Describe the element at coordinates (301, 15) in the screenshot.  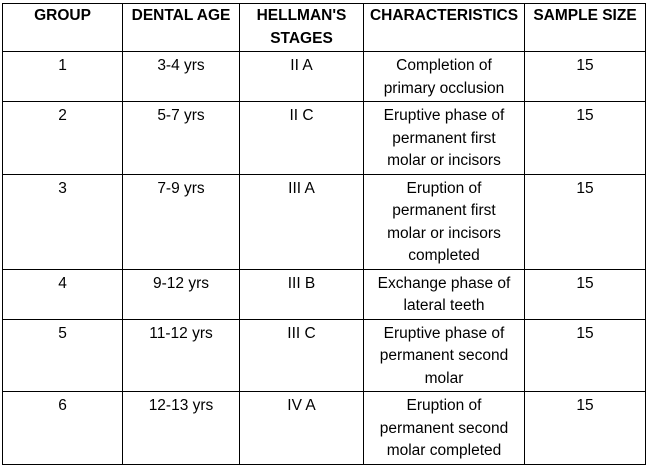
I see `header-stages-line-1: HELLMAN'S` at that location.